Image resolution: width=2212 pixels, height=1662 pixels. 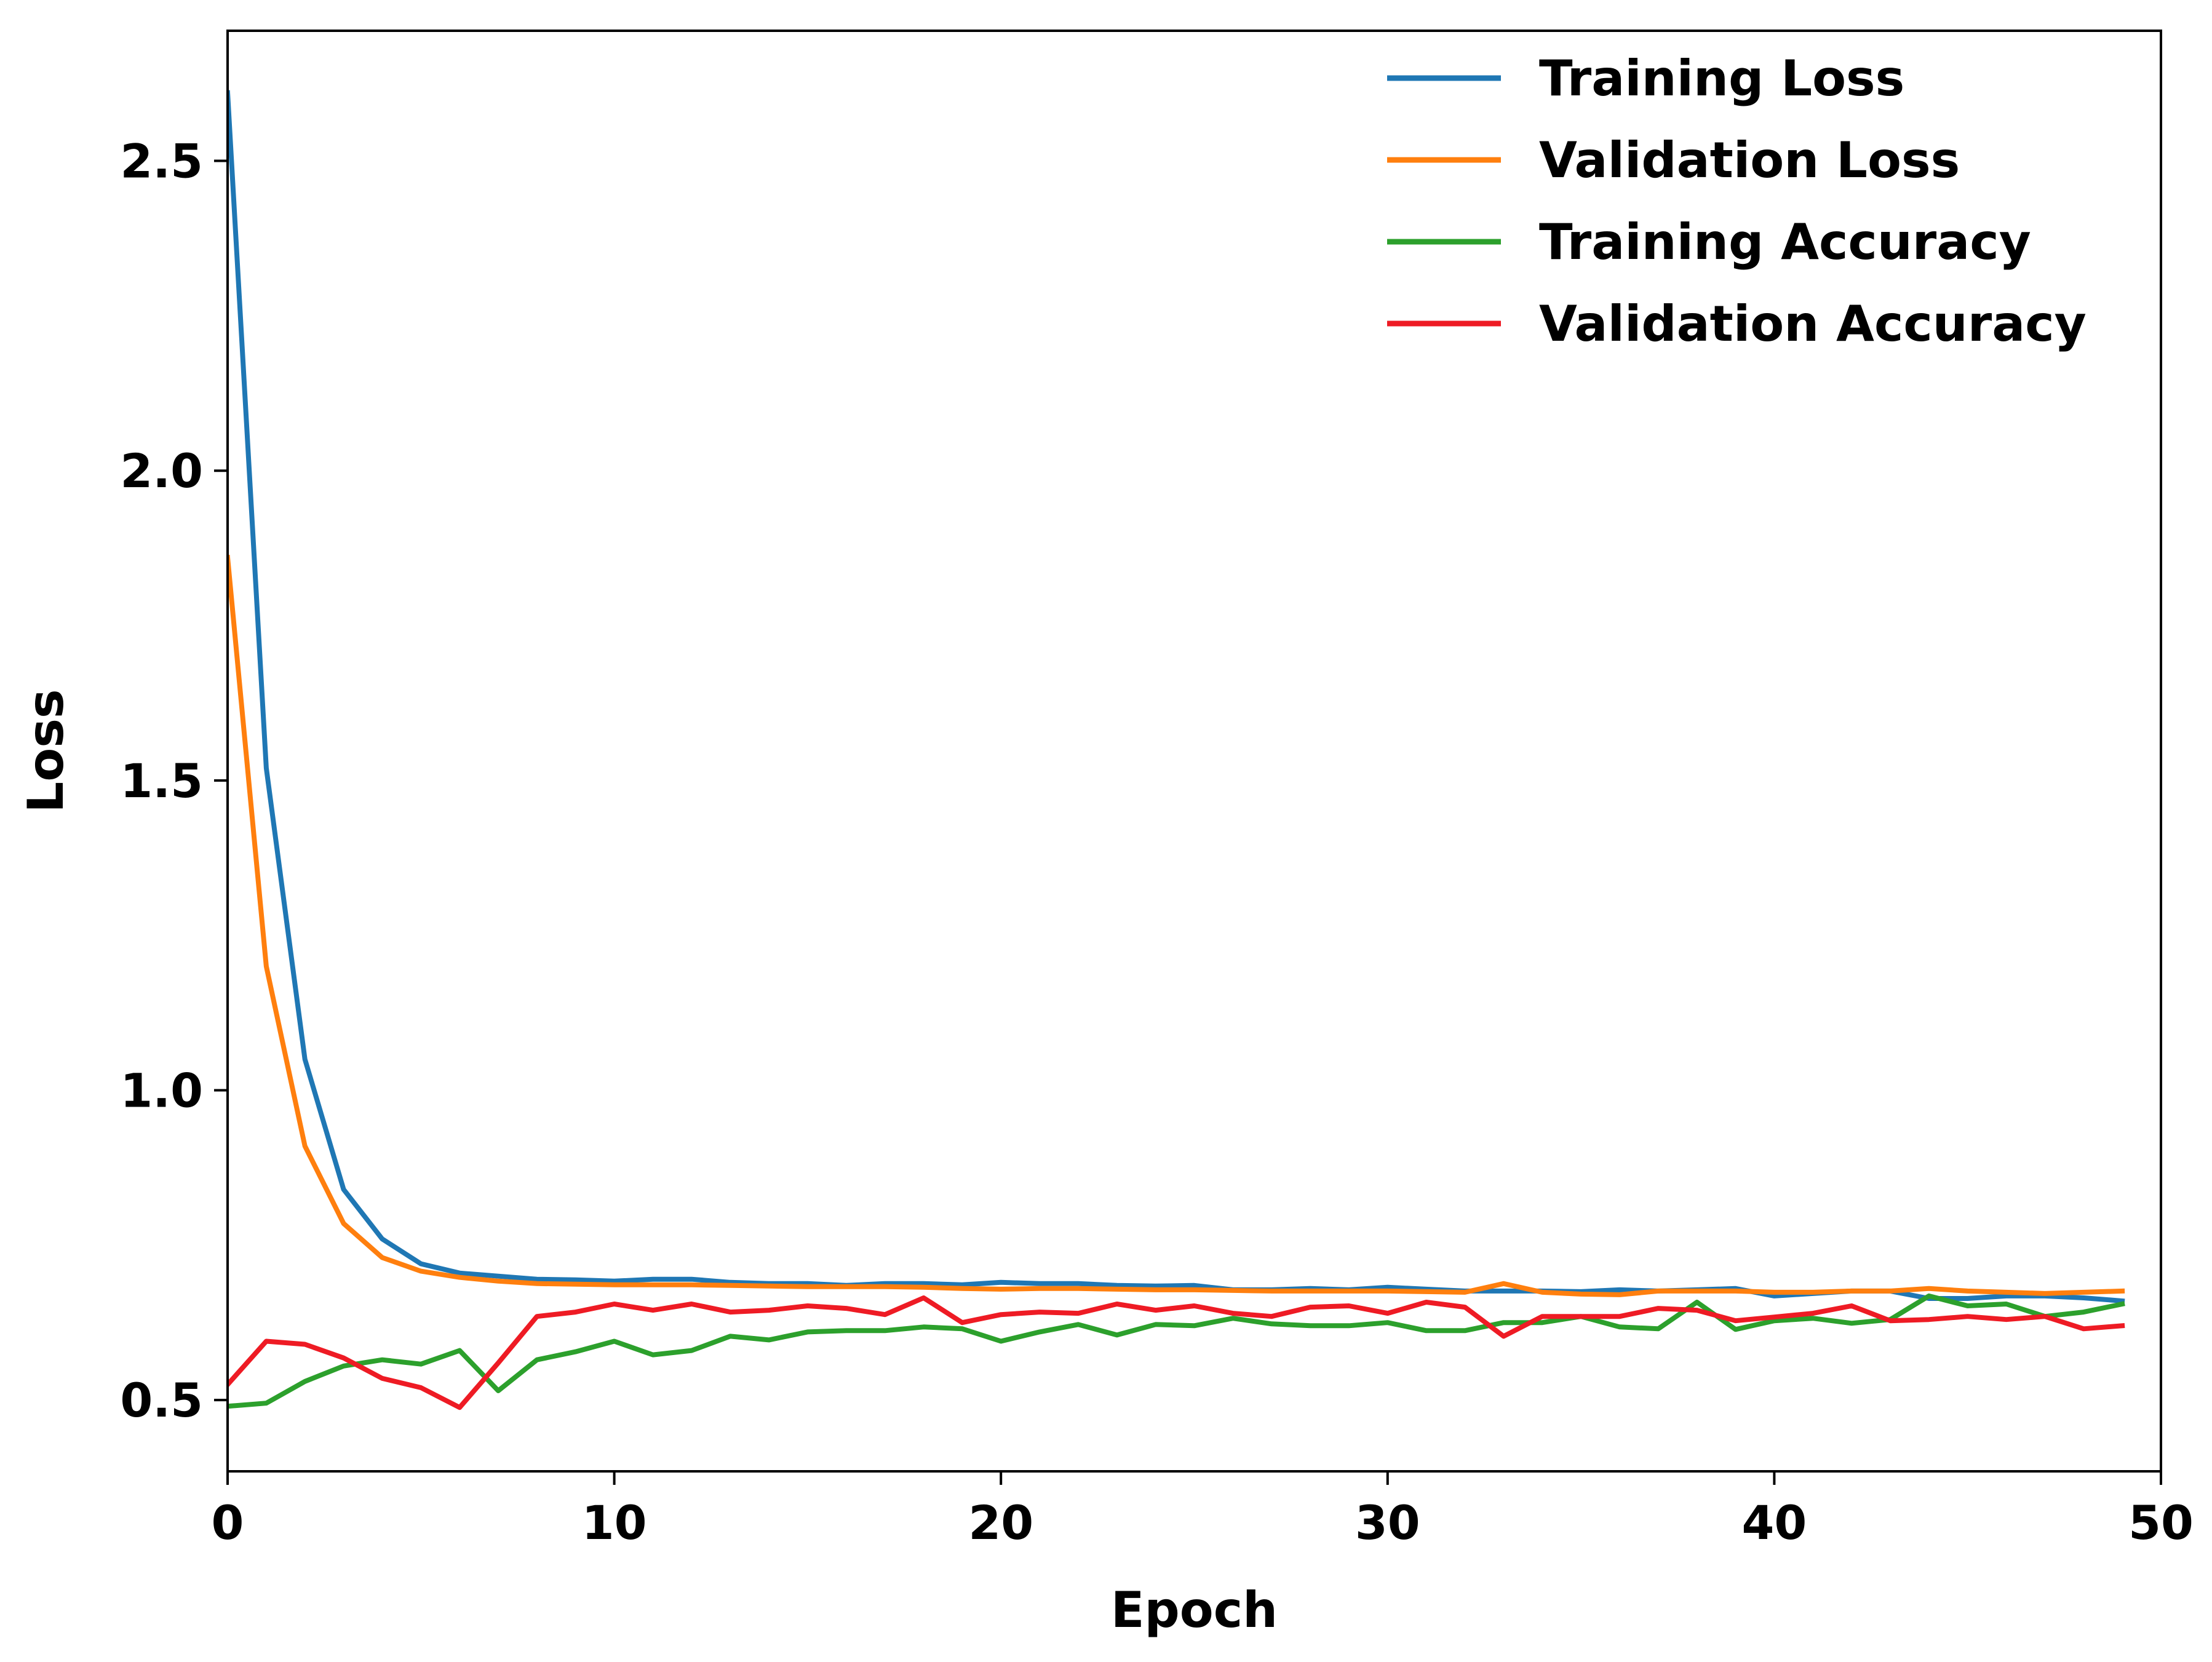 What do you see at coordinates (1813, 324) in the screenshot?
I see `legend-label: Validation Accuracy` at bounding box center [1813, 324].